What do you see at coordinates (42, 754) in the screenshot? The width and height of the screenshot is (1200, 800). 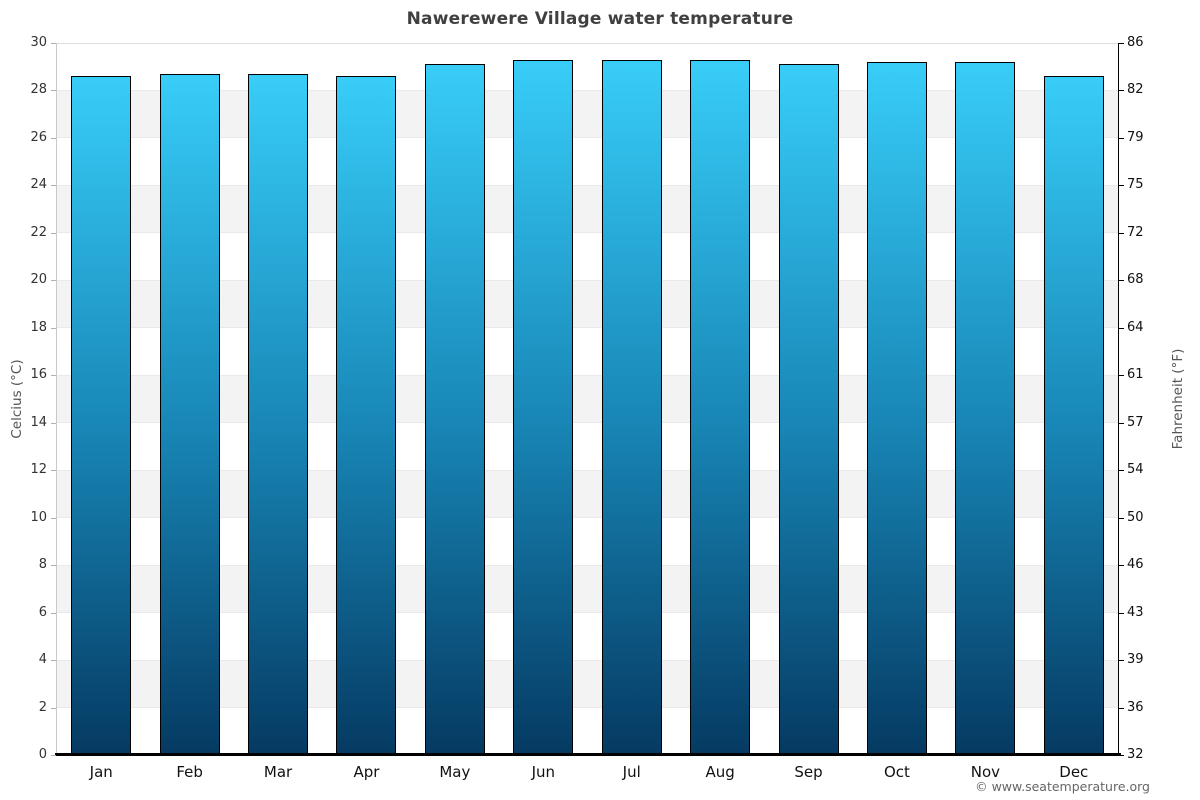 I see `y-axis-left-tick-label: 0` at bounding box center [42, 754].